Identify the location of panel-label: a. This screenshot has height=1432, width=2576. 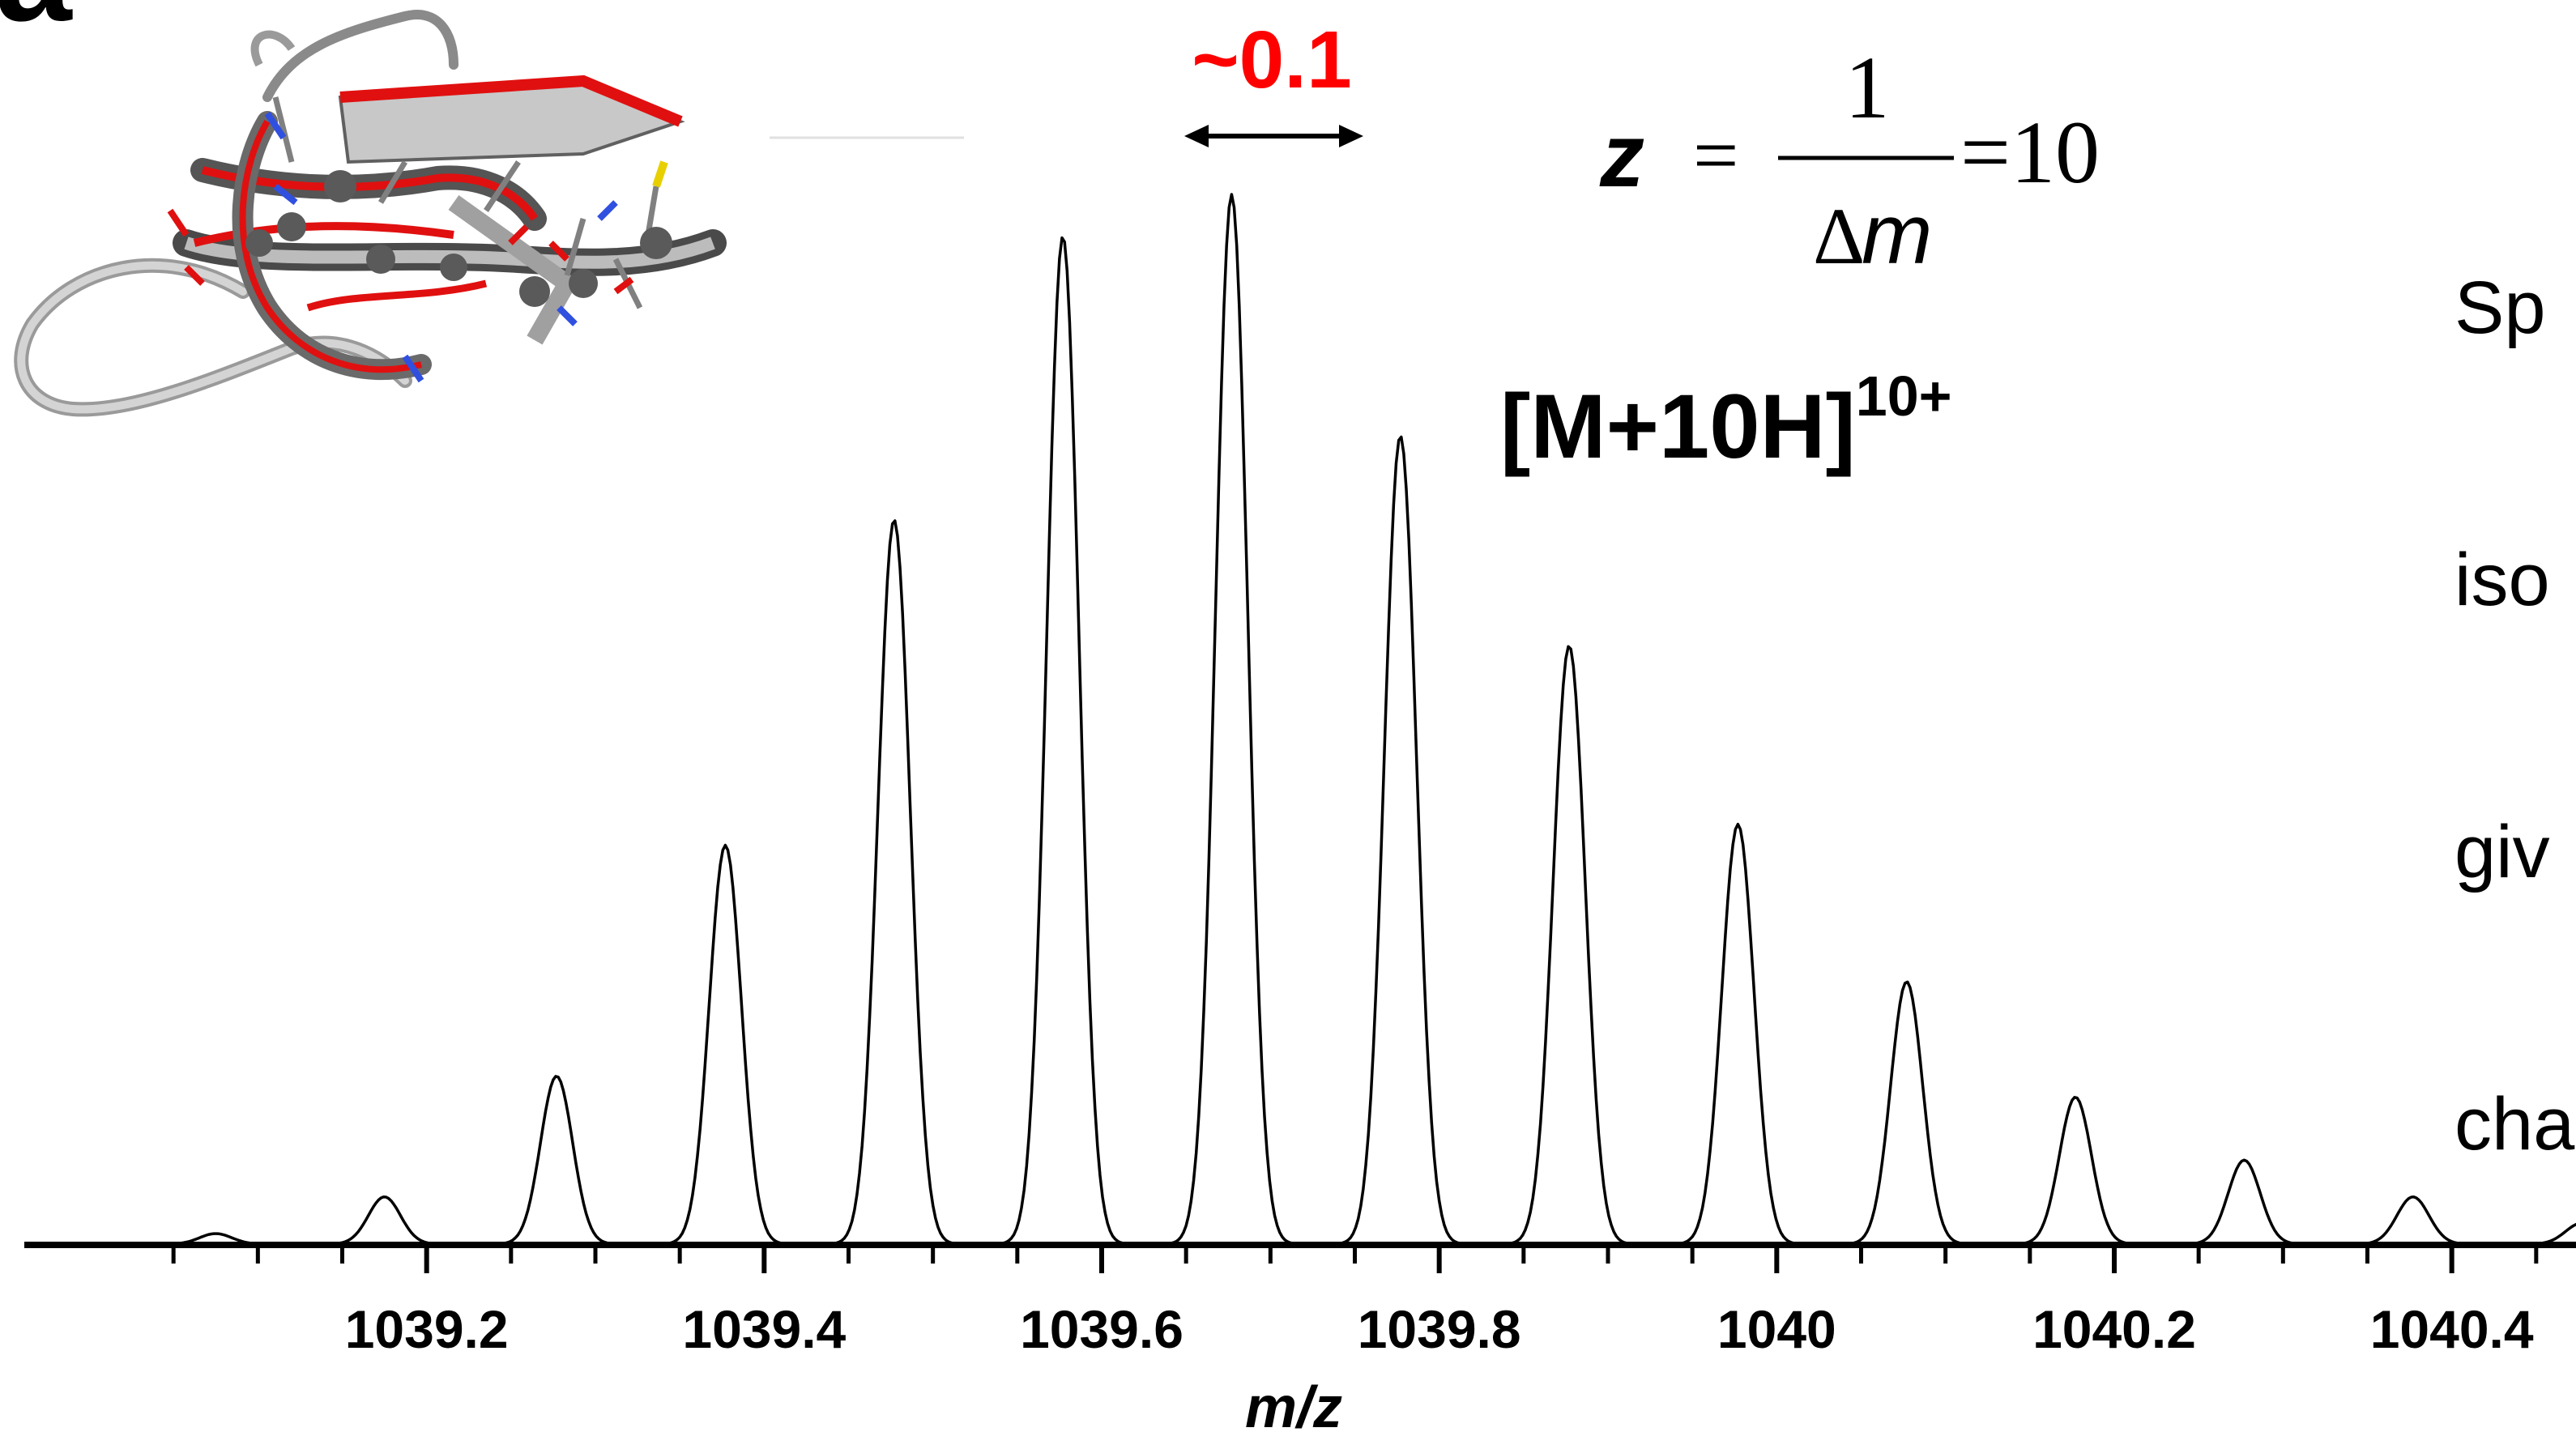
(36, 21).